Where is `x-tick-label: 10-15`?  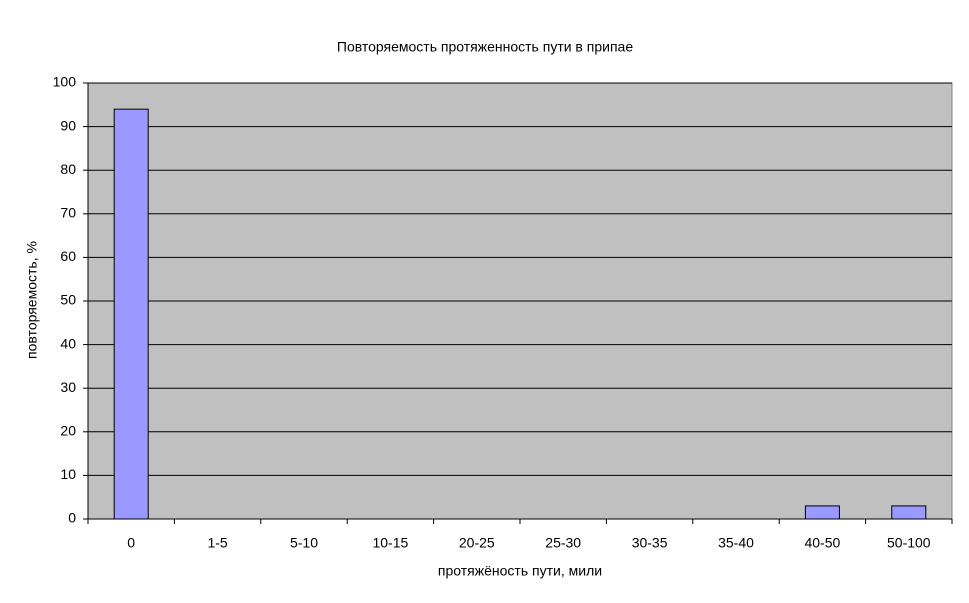
x-tick-label: 10-15 is located at coordinates (390, 543).